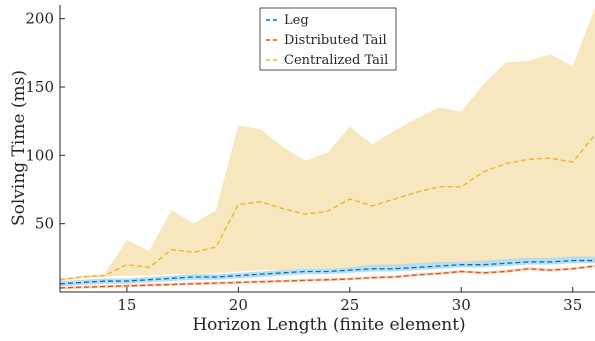  What do you see at coordinates (328, 325) in the screenshot?
I see `x-axis-title: Horizon Length (finite element)` at bounding box center [328, 325].